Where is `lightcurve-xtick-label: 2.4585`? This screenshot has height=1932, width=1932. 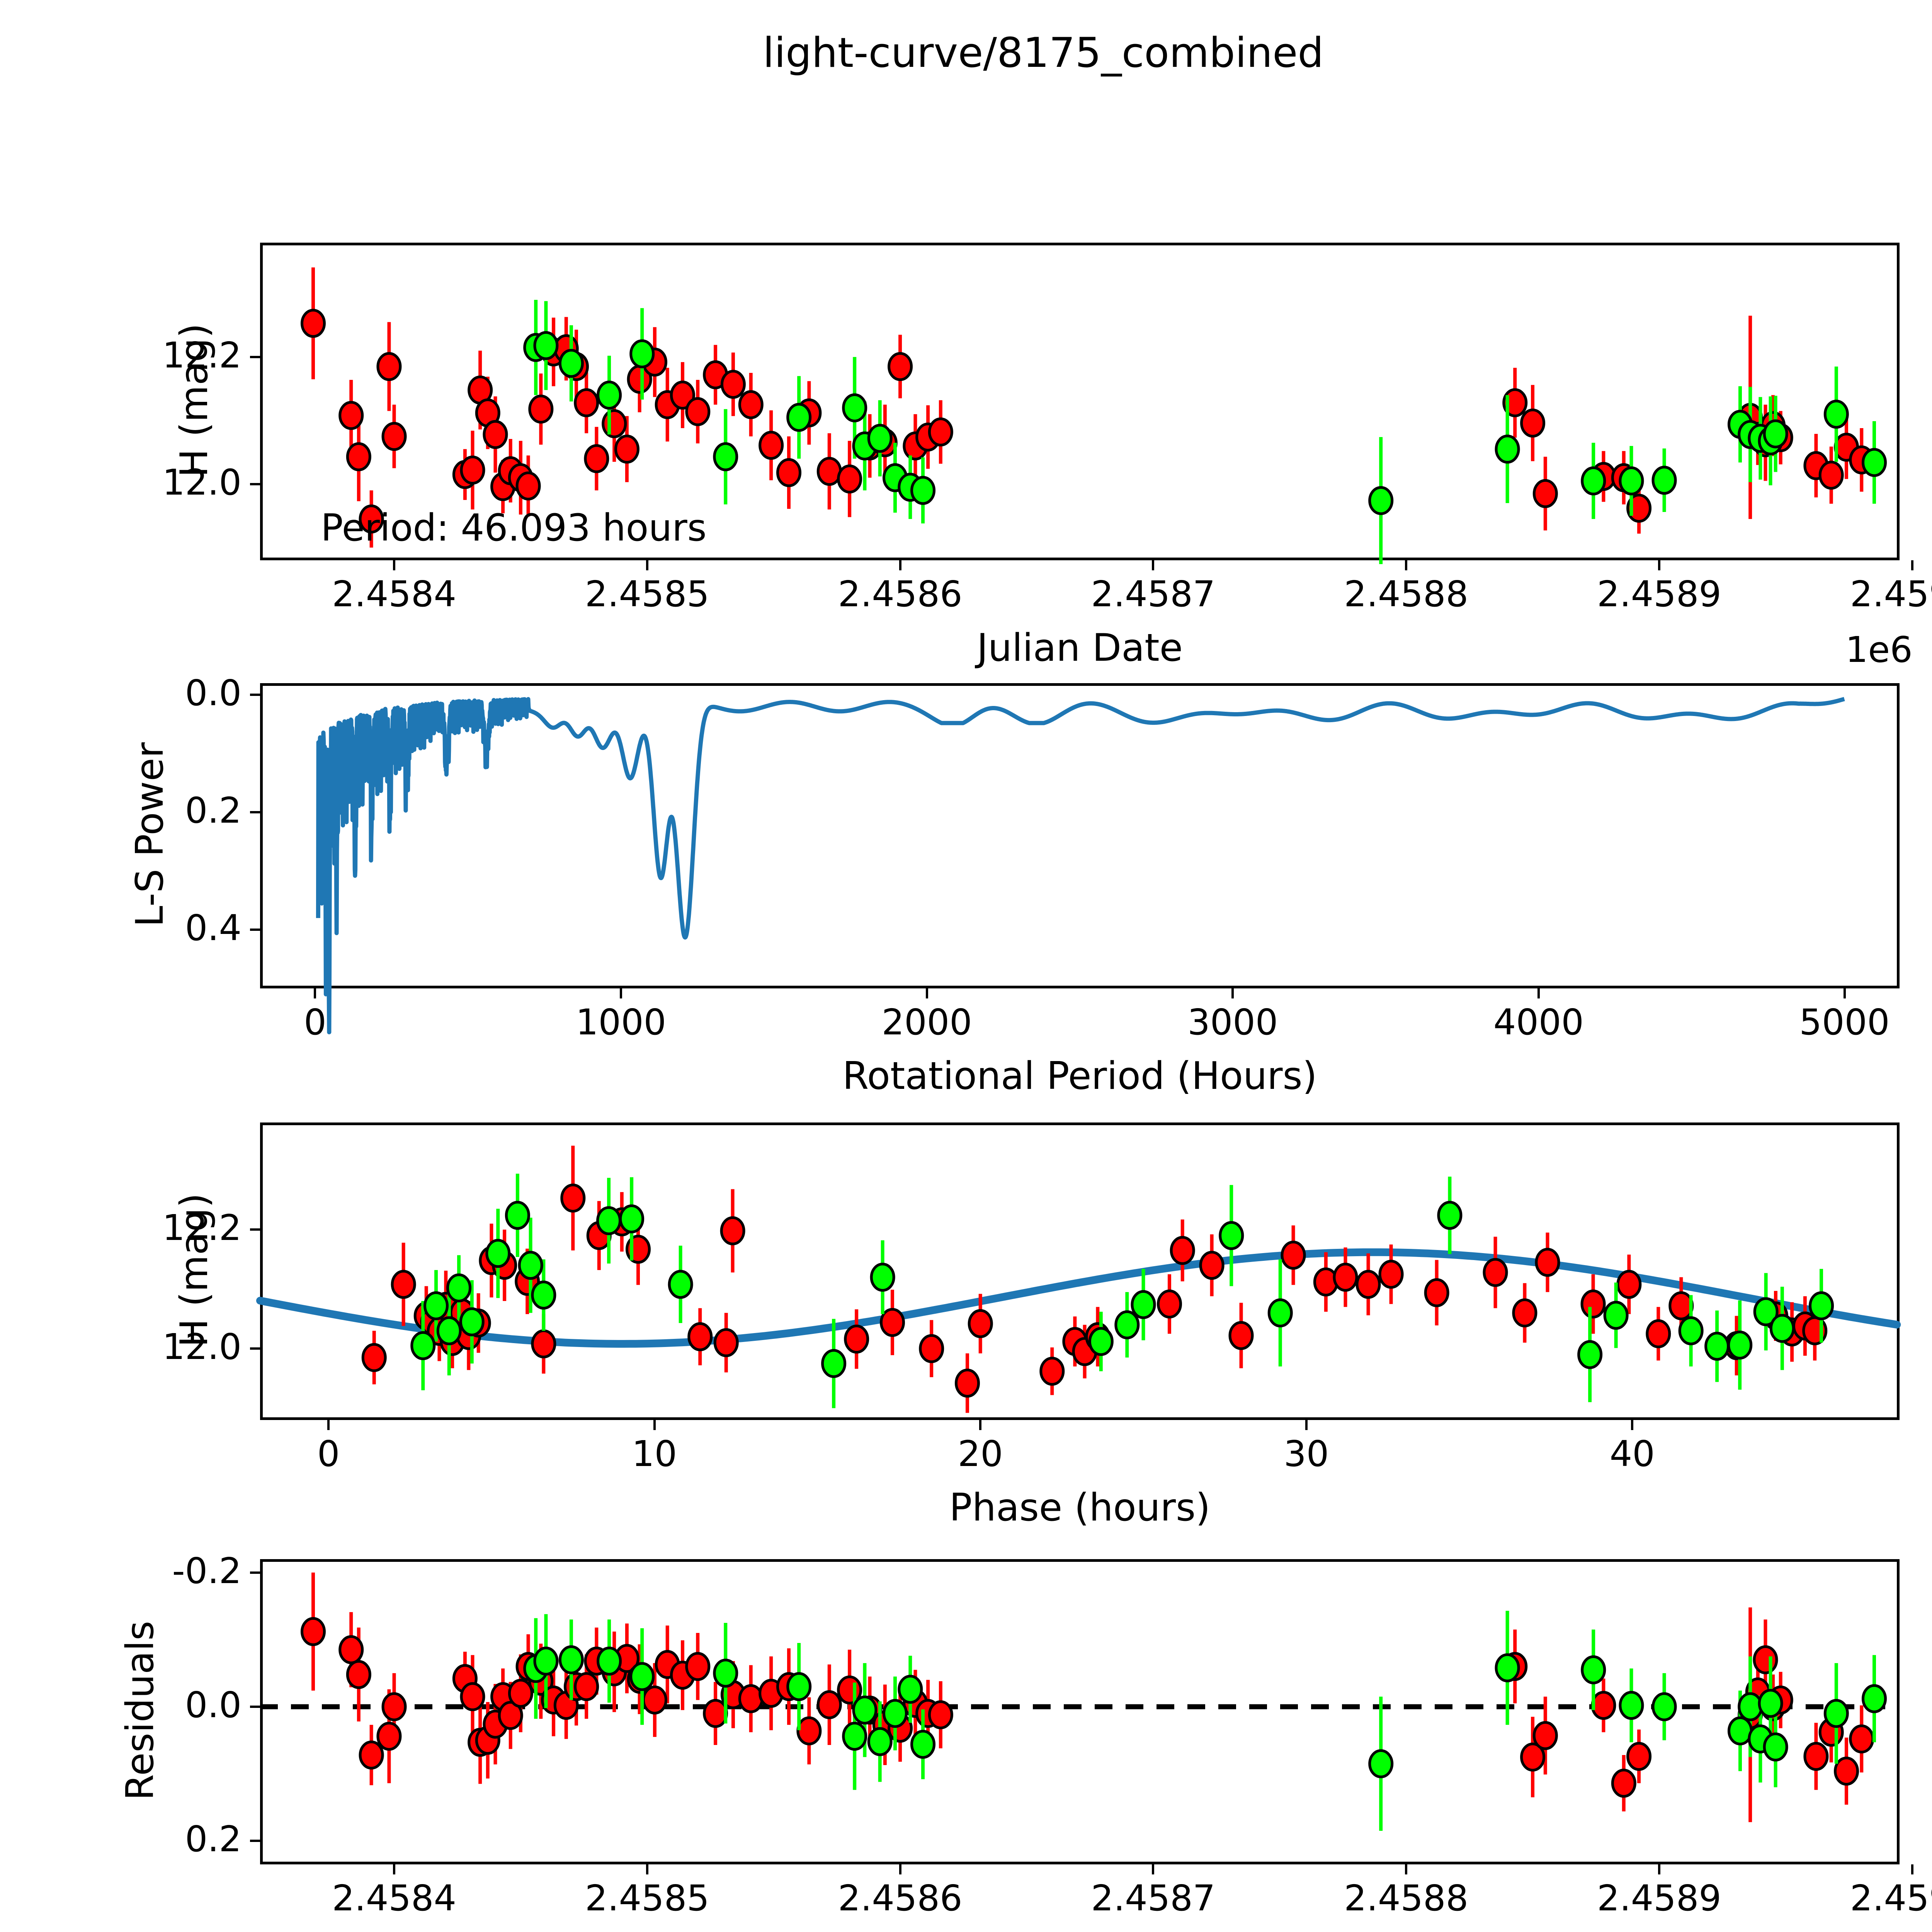
lightcurve-xtick-label: 2.4585 is located at coordinates (647, 594).